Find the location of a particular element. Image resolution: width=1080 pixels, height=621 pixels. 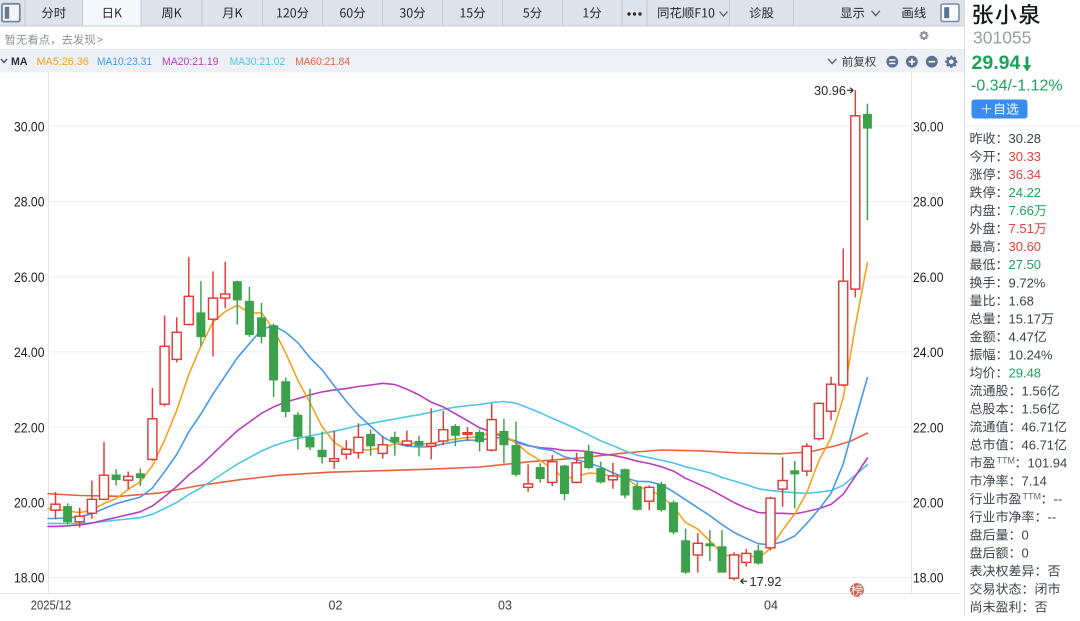

svg-text: MA is located at coordinates (19, 62).